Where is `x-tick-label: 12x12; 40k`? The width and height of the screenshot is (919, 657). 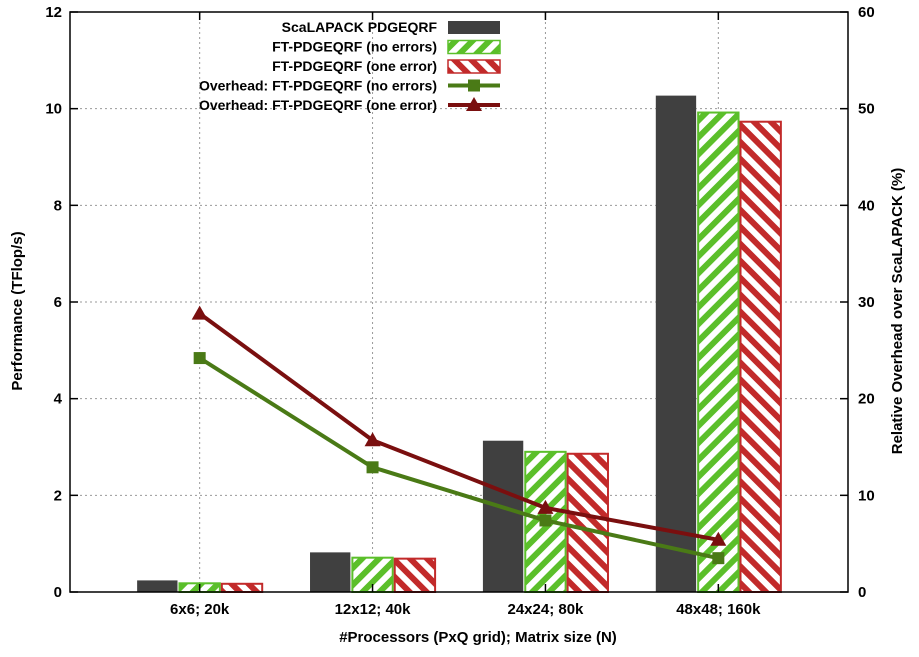 x-tick-label: 12x12; 40k is located at coordinates (373, 609).